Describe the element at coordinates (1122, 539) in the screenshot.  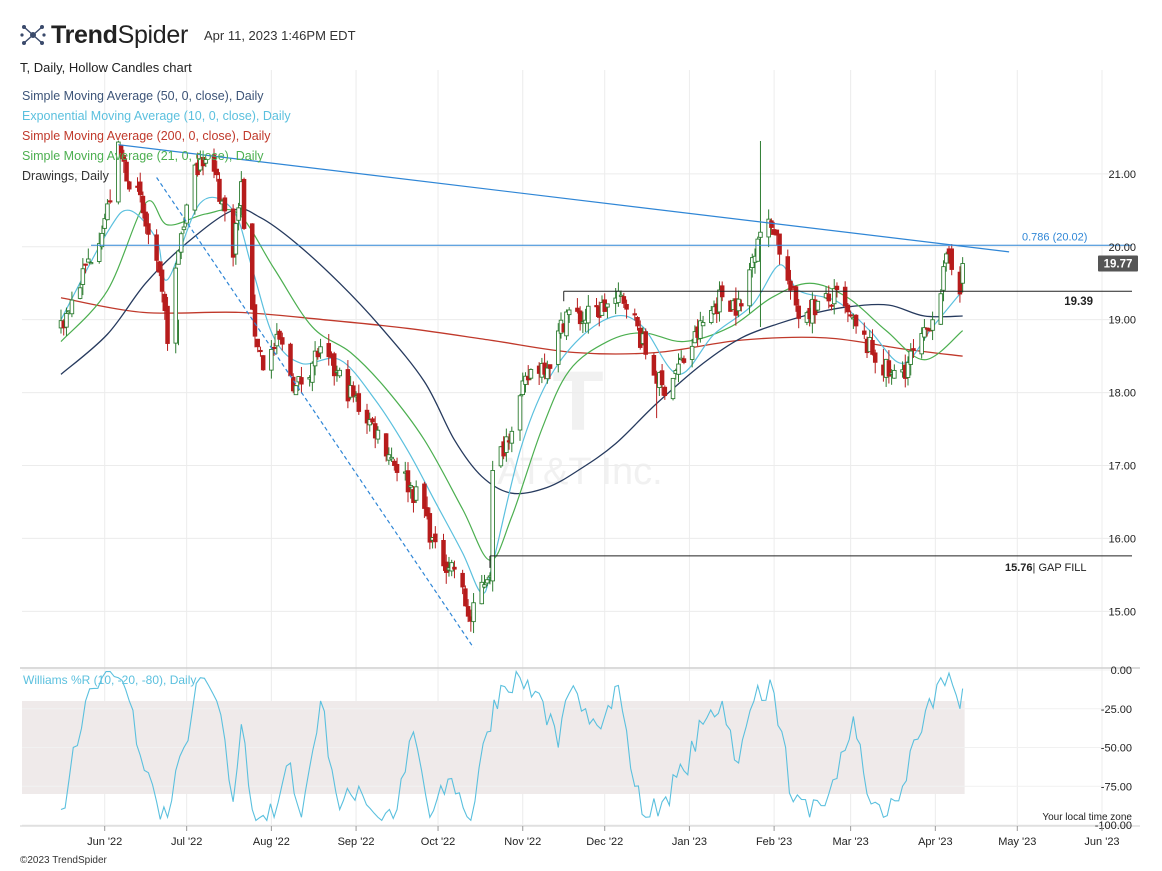
I see `y-tick-label: 16.00` at that location.